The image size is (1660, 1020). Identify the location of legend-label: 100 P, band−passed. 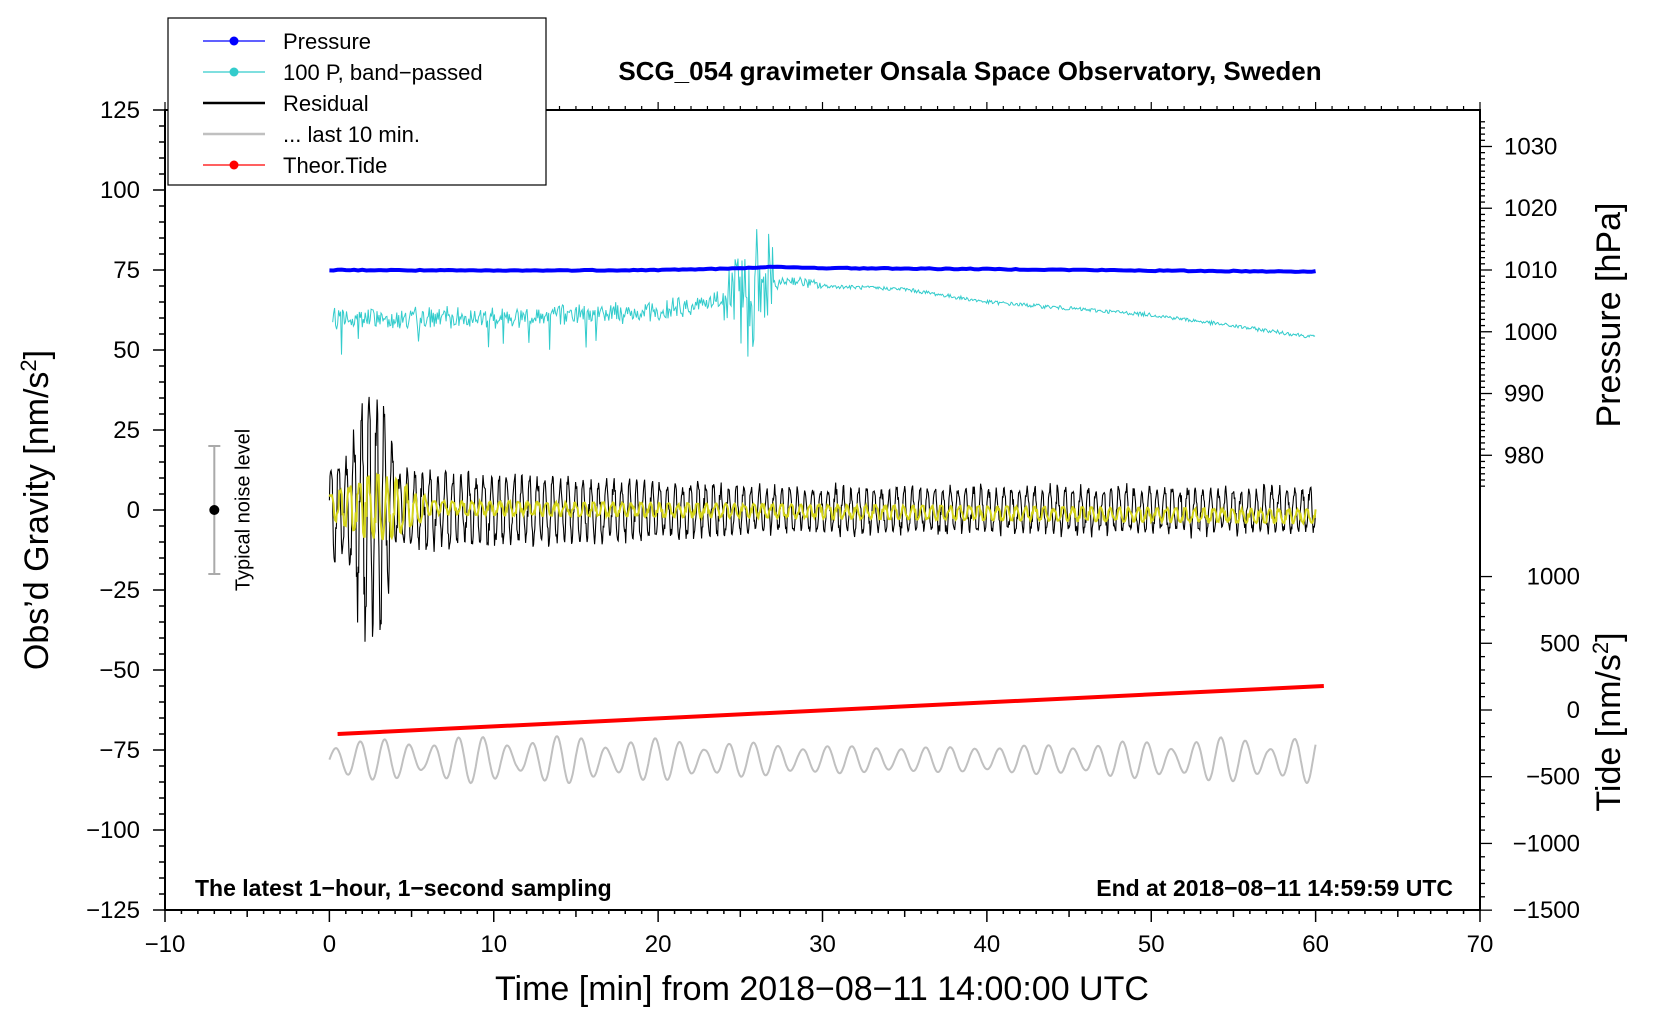
(383, 72).